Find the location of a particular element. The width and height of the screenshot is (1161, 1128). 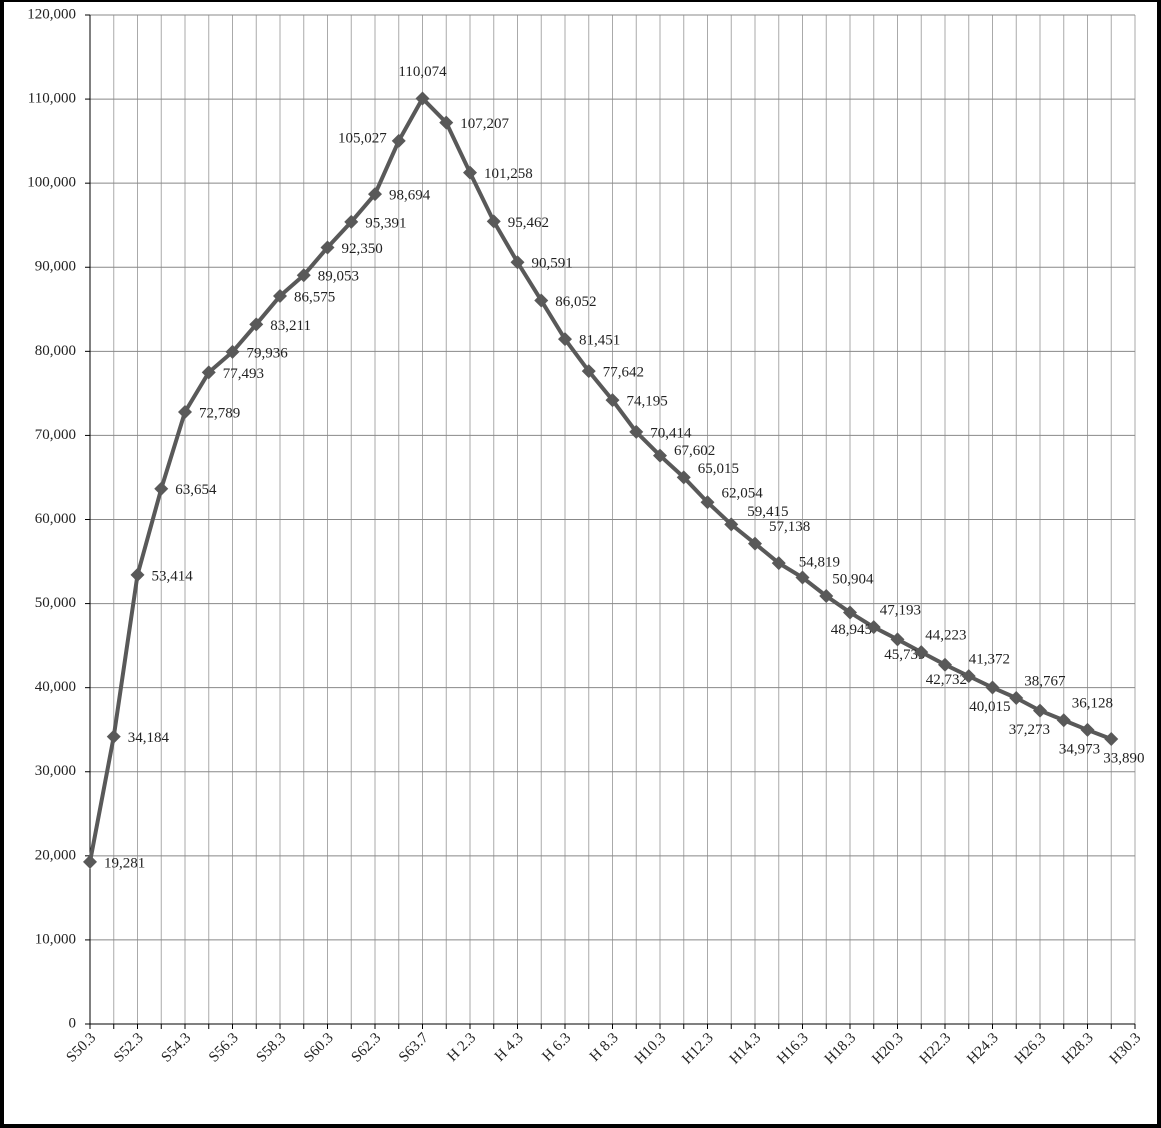

data-label: 40,015 is located at coordinates (989, 707).